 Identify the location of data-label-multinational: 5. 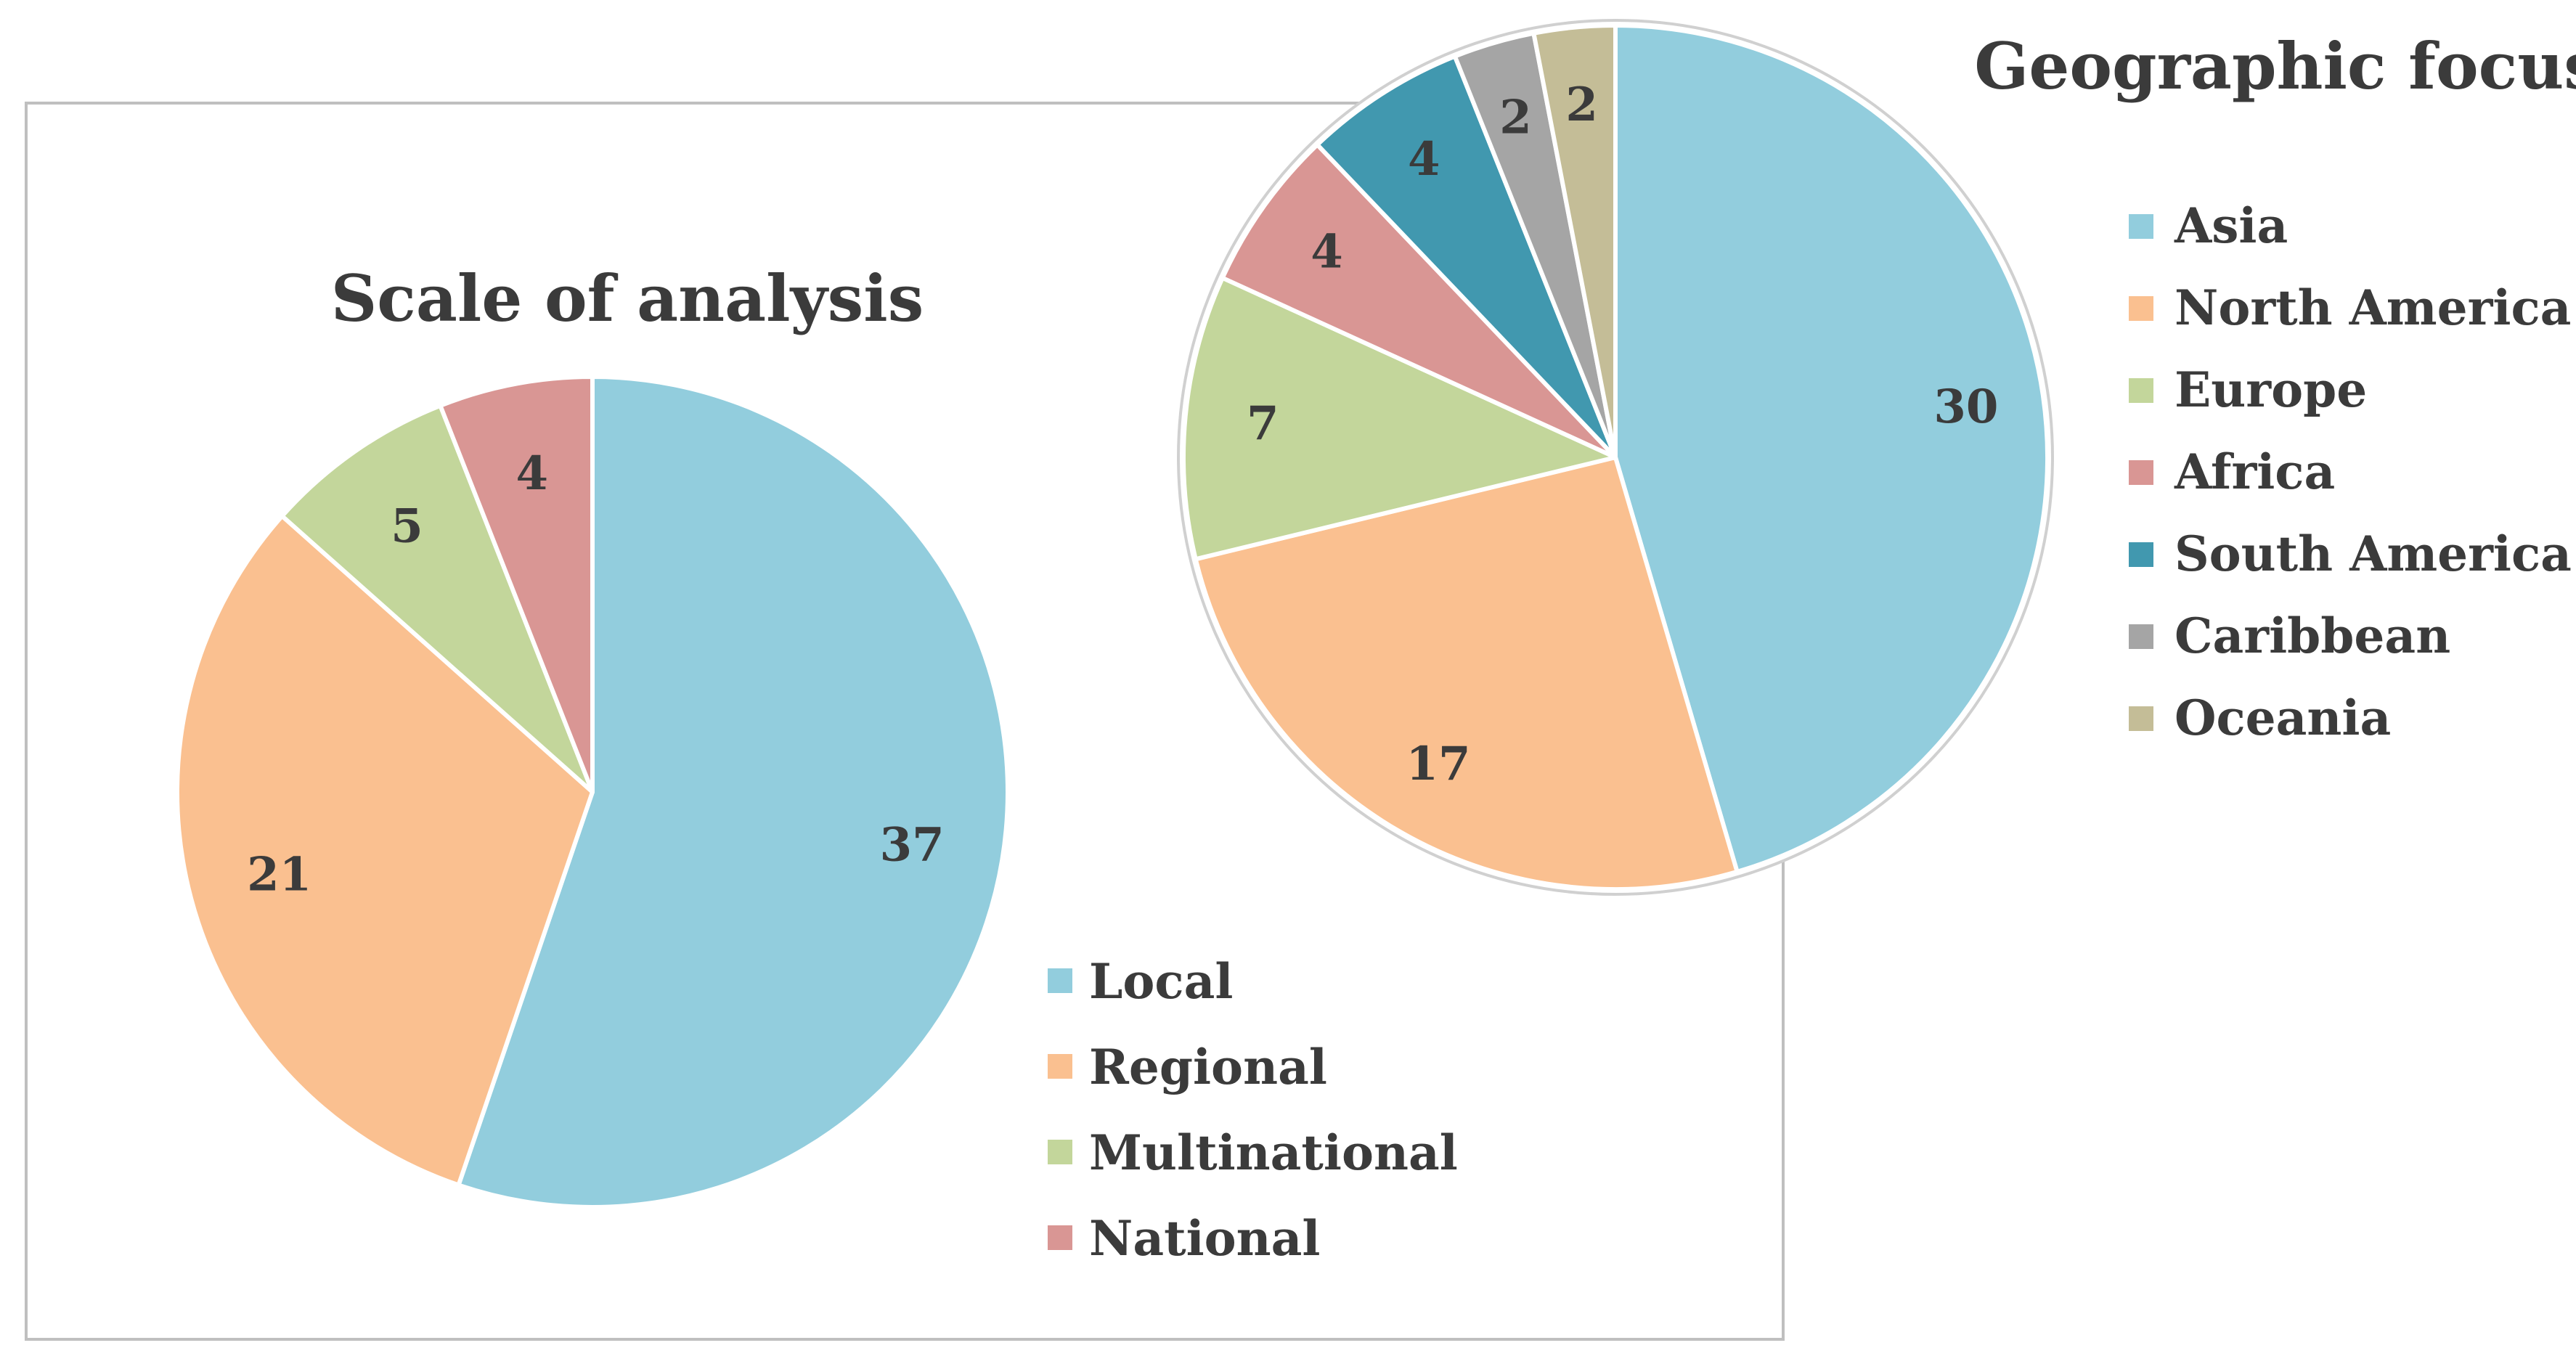
(407, 526).